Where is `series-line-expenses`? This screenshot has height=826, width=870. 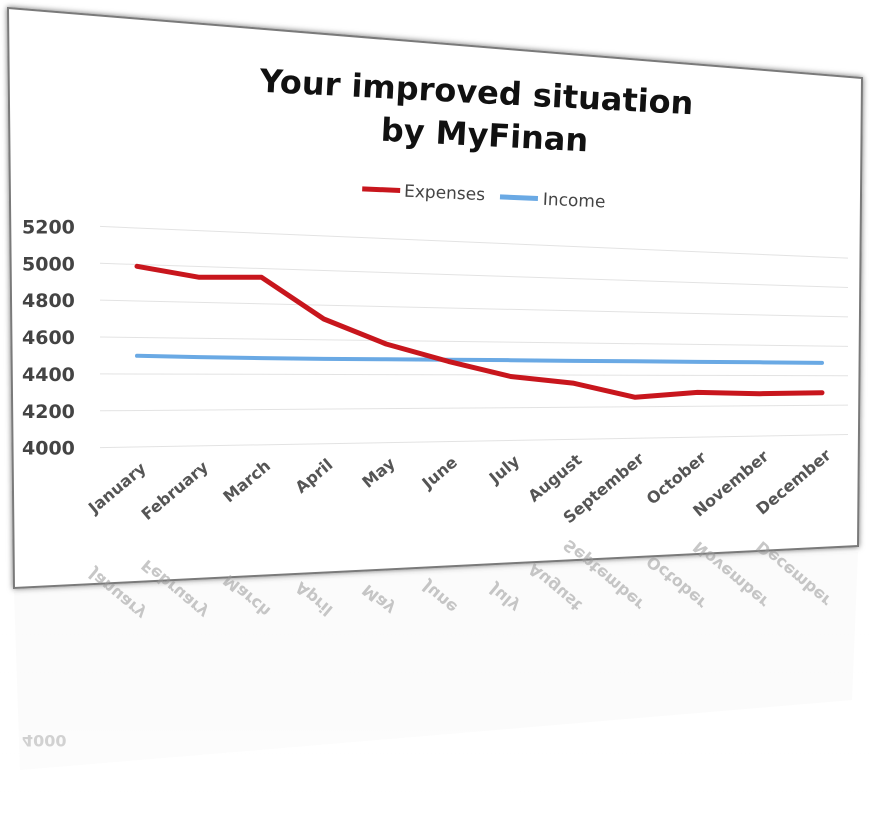
series-line-expenses is located at coordinates (479, 331).